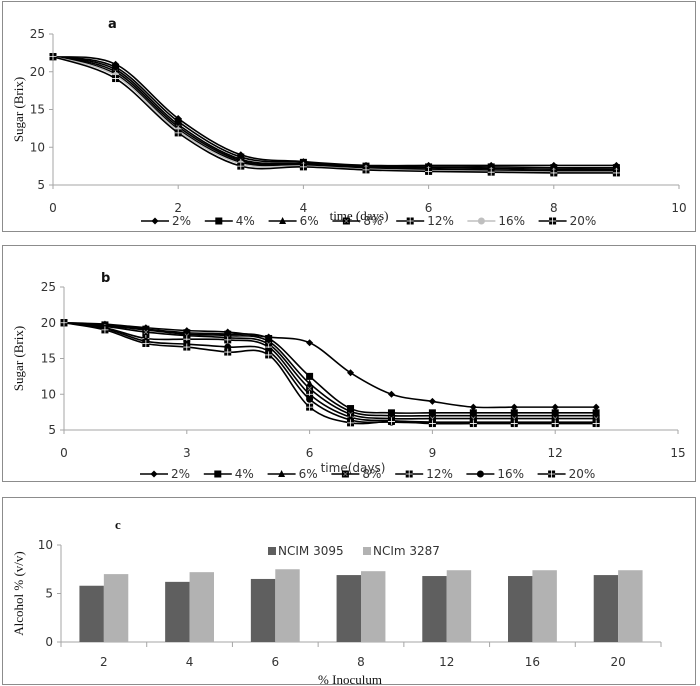 The image size is (700, 686). I want to click on legend-item: NCIM 3095, so click(306, 551).